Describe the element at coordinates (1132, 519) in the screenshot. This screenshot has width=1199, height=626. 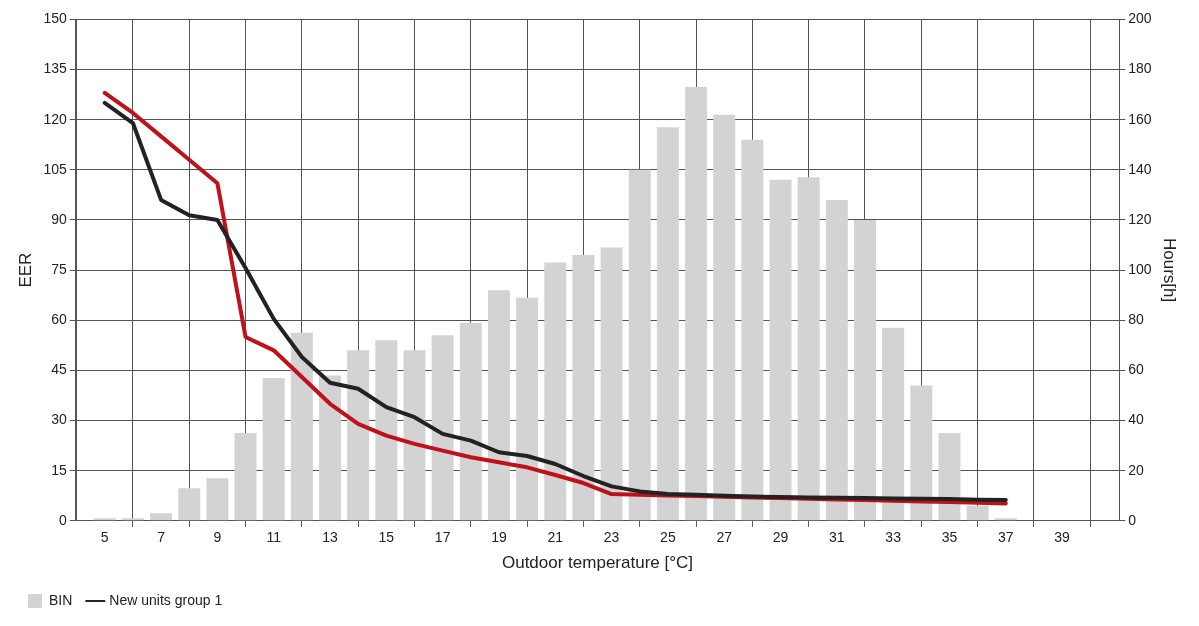
I see `y2-tick-label: 0` at that location.